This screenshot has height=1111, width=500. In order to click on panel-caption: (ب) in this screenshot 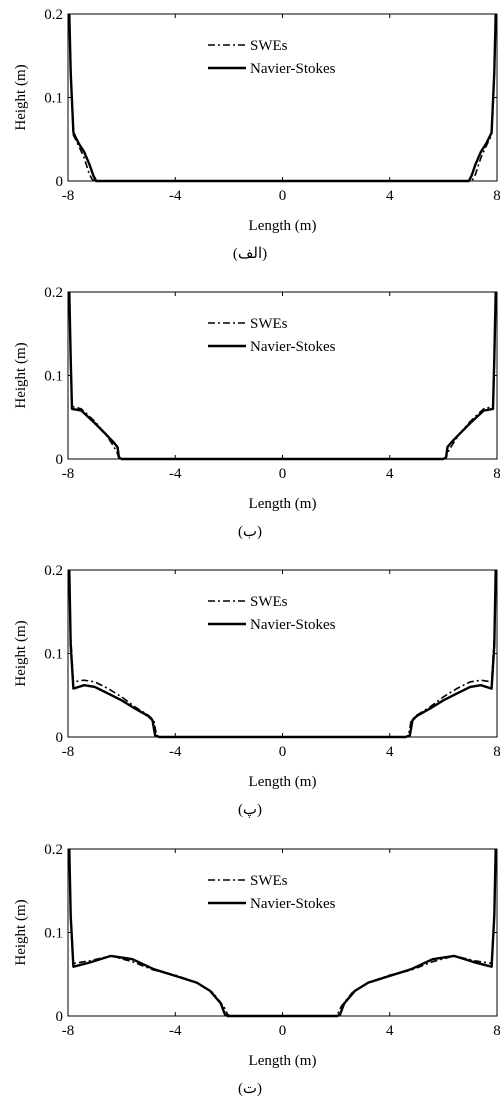, I will do `click(250, 532)`.